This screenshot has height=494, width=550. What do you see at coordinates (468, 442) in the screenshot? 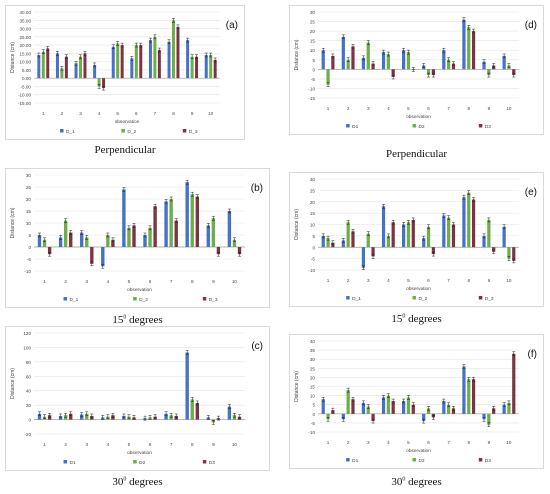
I see `x-tick-label: 8` at bounding box center [468, 442].